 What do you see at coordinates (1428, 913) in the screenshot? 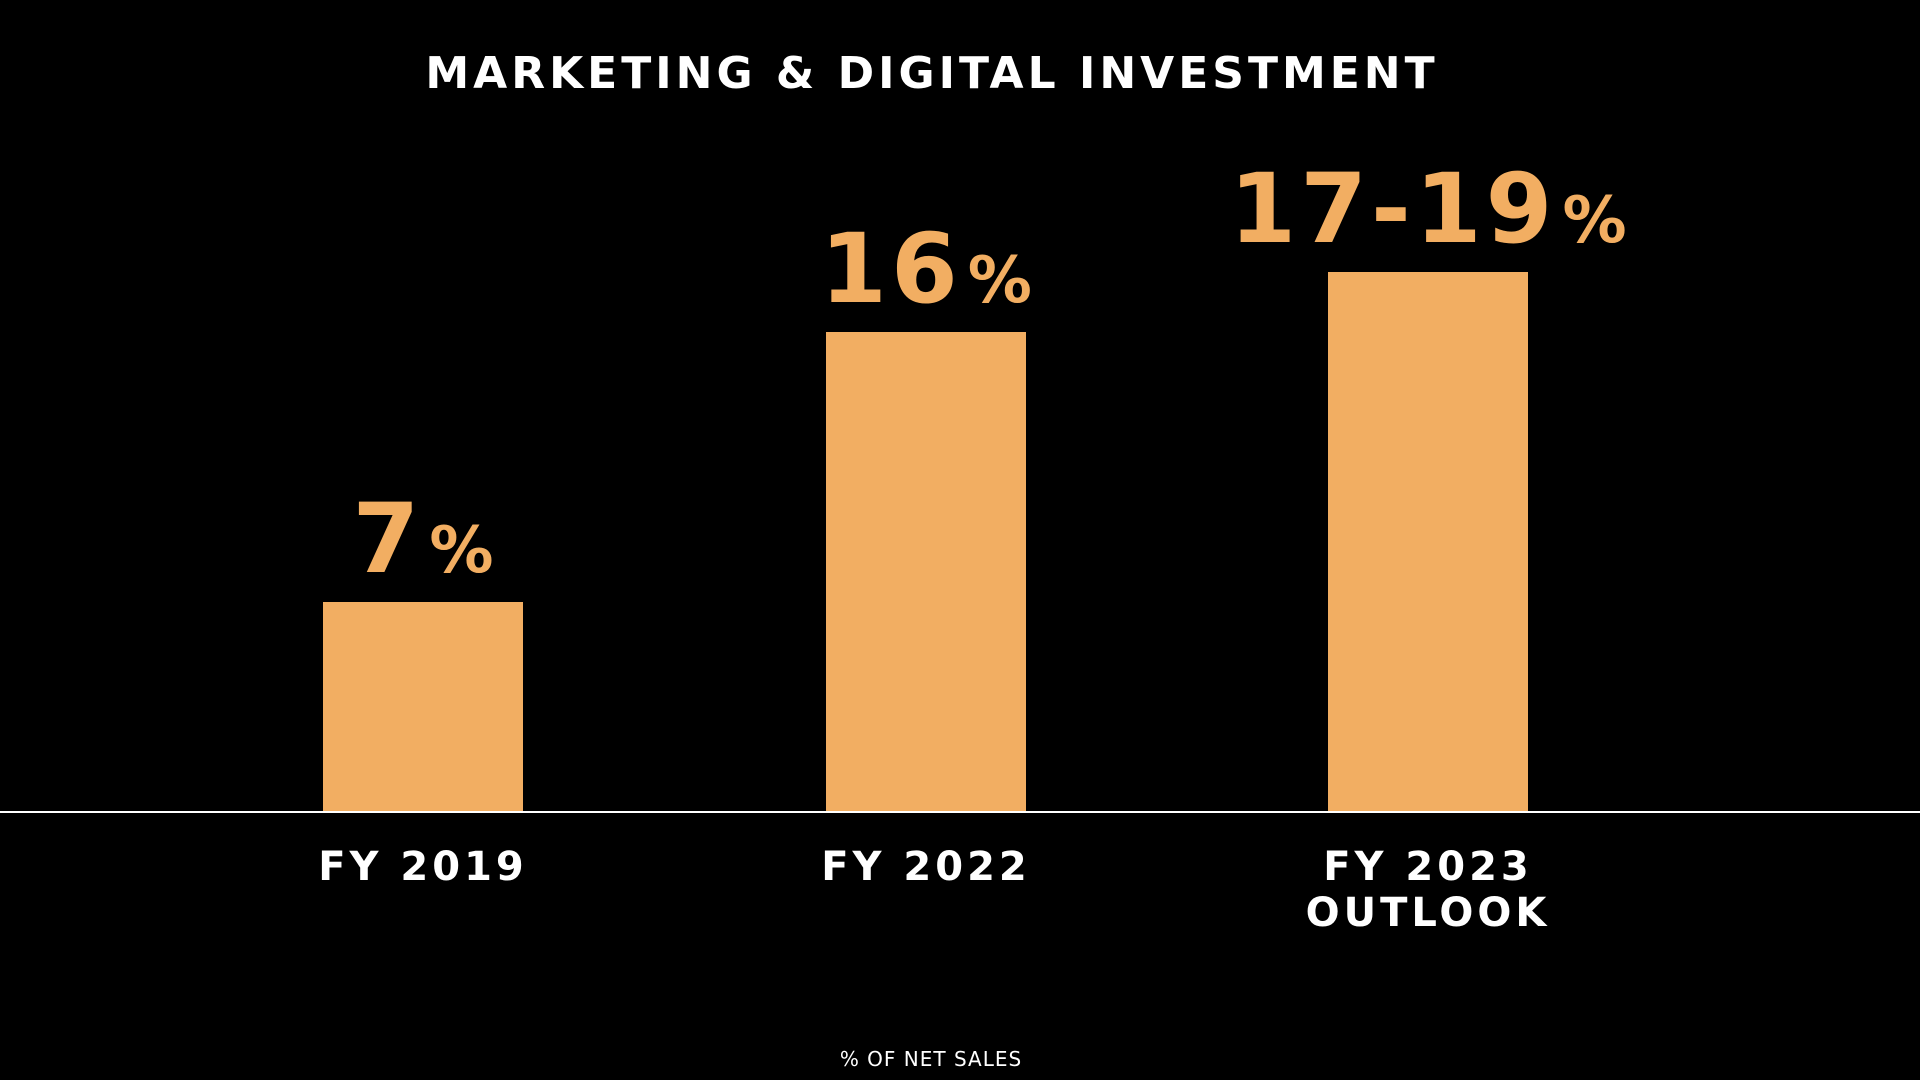
I see `category-label-line: OUTLOOK` at bounding box center [1428, 913].